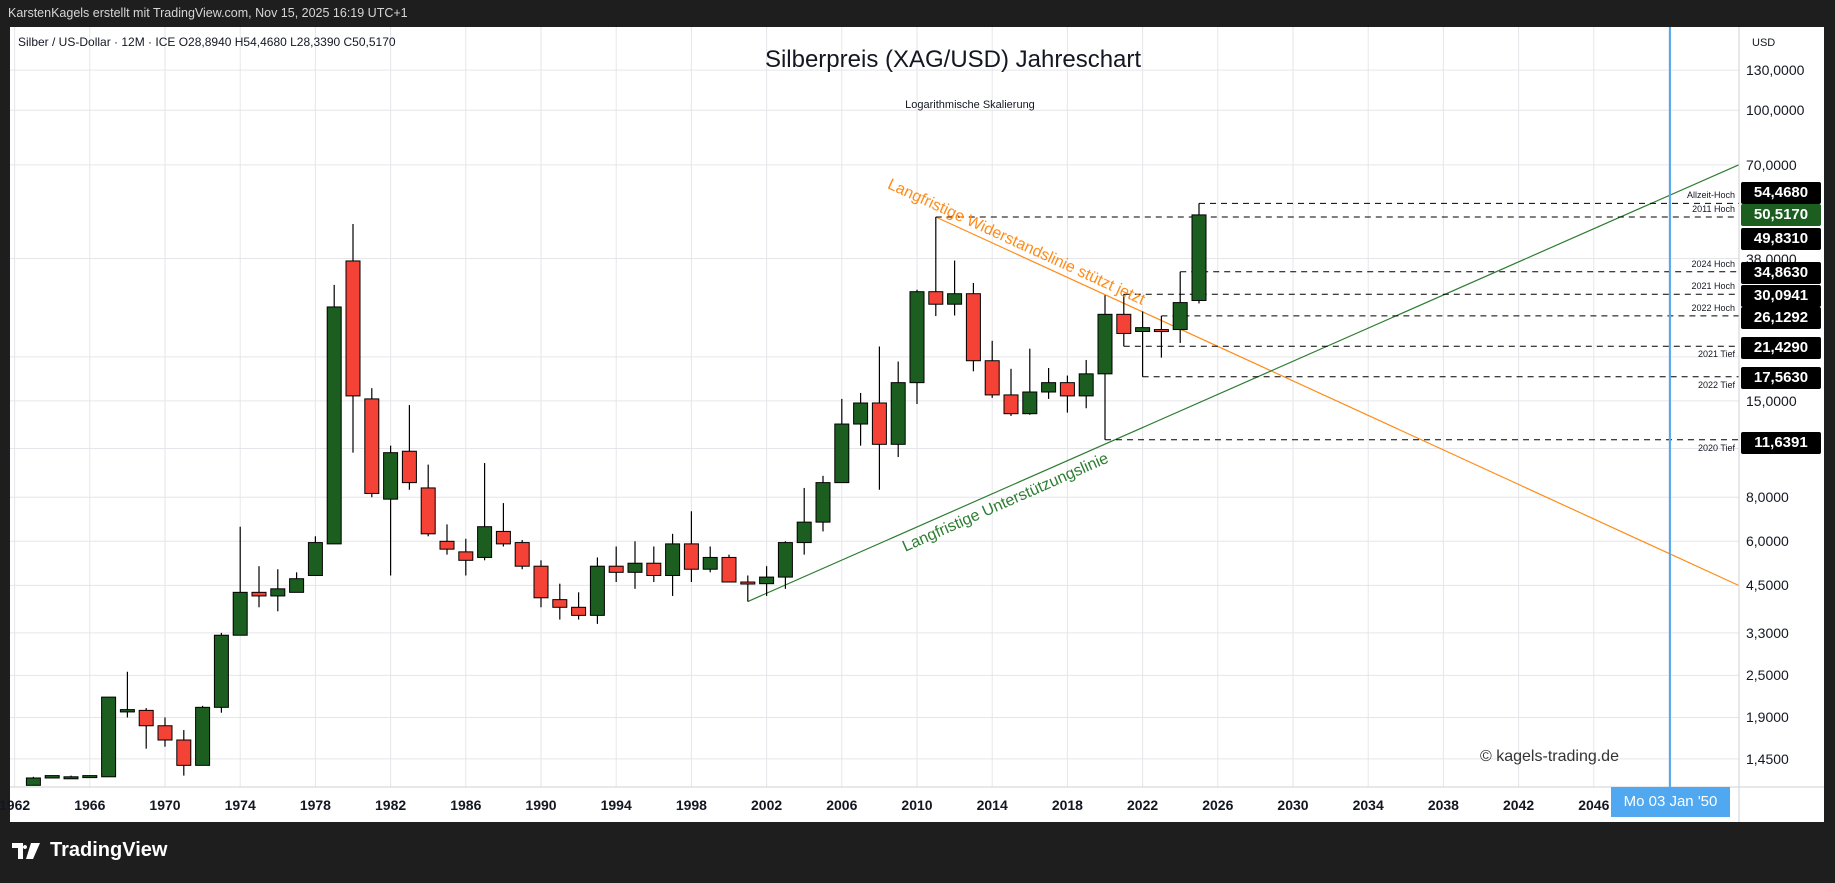  Describe the element at coordinates (1767, 758) in the screenshot. I see `price-axis-tick: 1,4500` at that location.